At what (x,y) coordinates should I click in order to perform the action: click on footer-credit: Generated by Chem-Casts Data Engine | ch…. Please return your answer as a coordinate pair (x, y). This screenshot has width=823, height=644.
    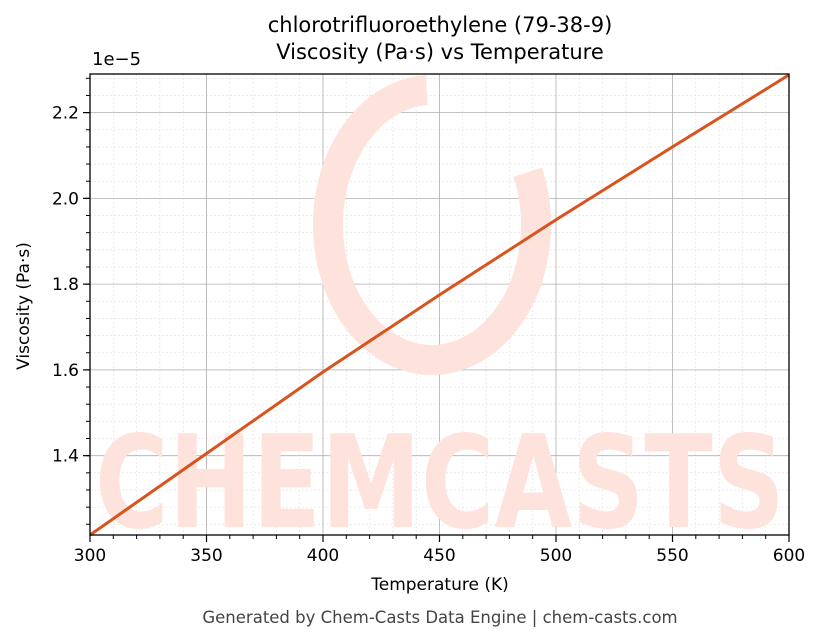
    Looking at the image, I should click on (440, 617).